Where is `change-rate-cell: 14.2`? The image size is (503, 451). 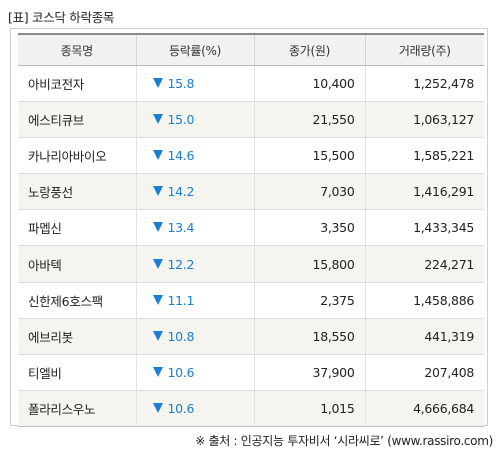 change-rate-cell: 14.2 is located at coordinates (194, 192).